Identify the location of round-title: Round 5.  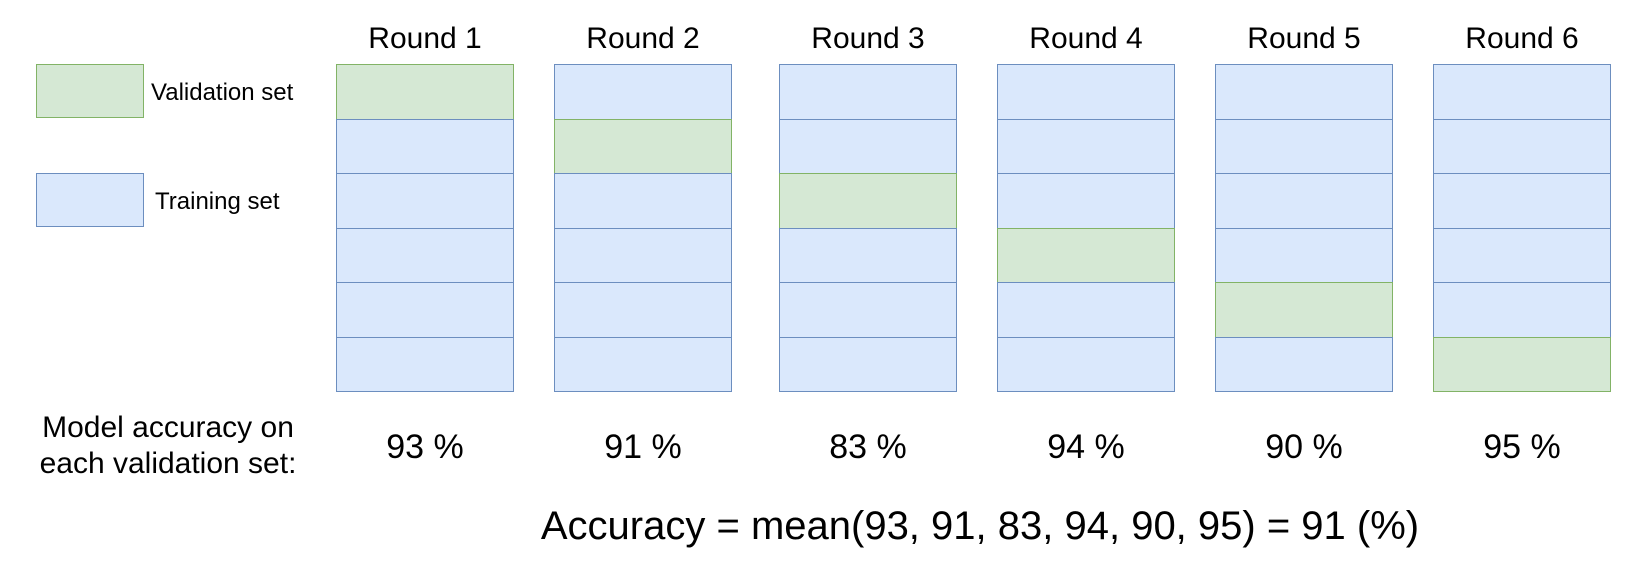
(1304, 38).